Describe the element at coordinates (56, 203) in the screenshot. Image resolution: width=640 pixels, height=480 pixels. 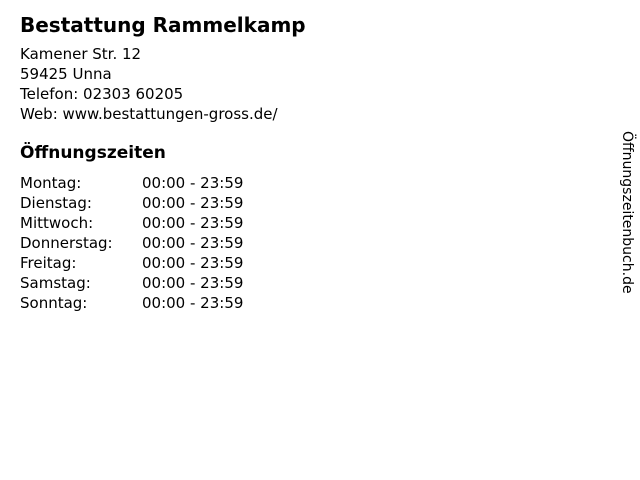
I see `day-label: Dienstag:` at that location.